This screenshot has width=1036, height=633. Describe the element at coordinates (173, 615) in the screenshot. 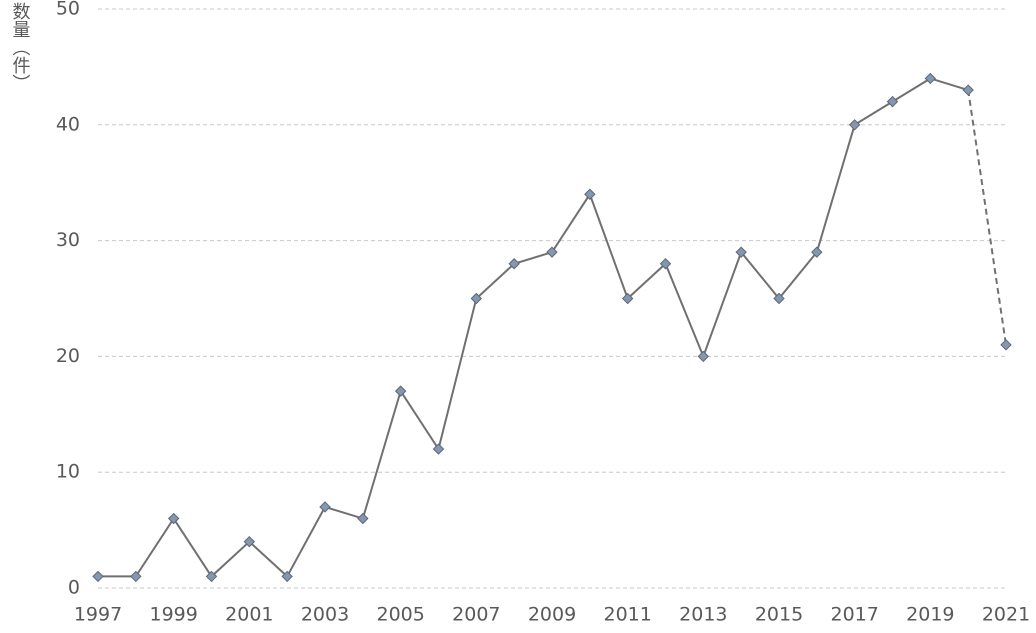

I see `x-tick-label: 1999` at that location.